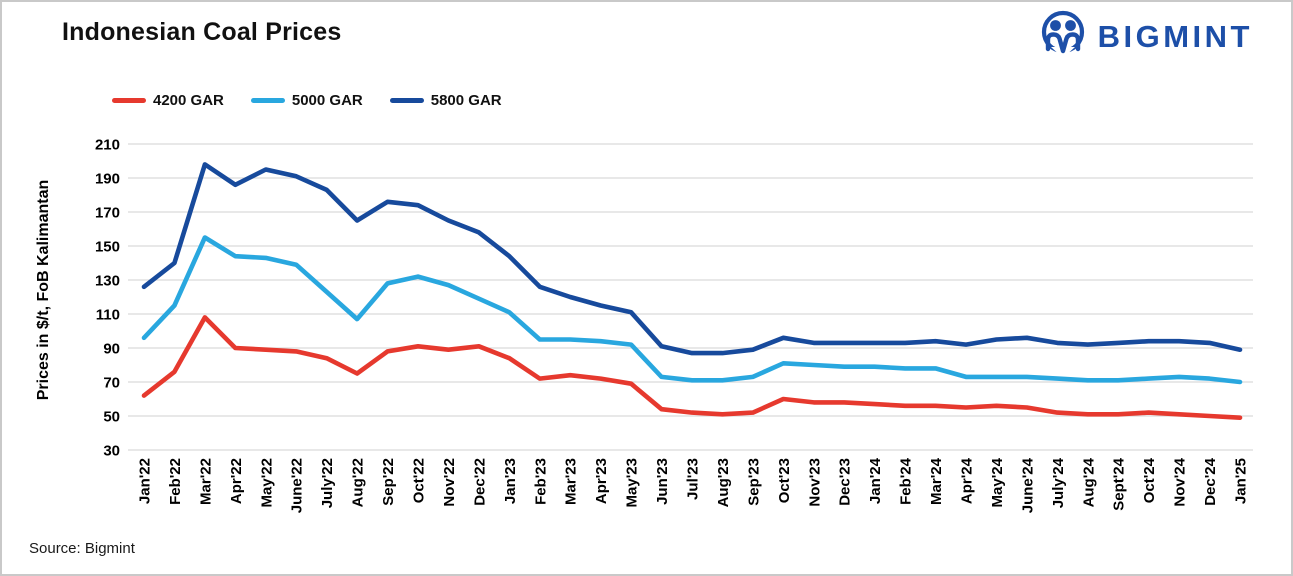 This screenshot has height=576, width=1293. Describe the element at coordinates (967, 480) in the screenshot. I see `x-tick-label: Apr'24` at that location.